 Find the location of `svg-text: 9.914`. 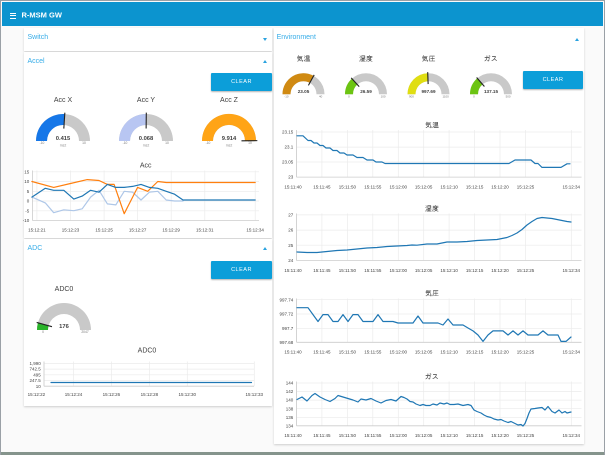

svg-text: 9.914 is located at coordinates (229, 139).